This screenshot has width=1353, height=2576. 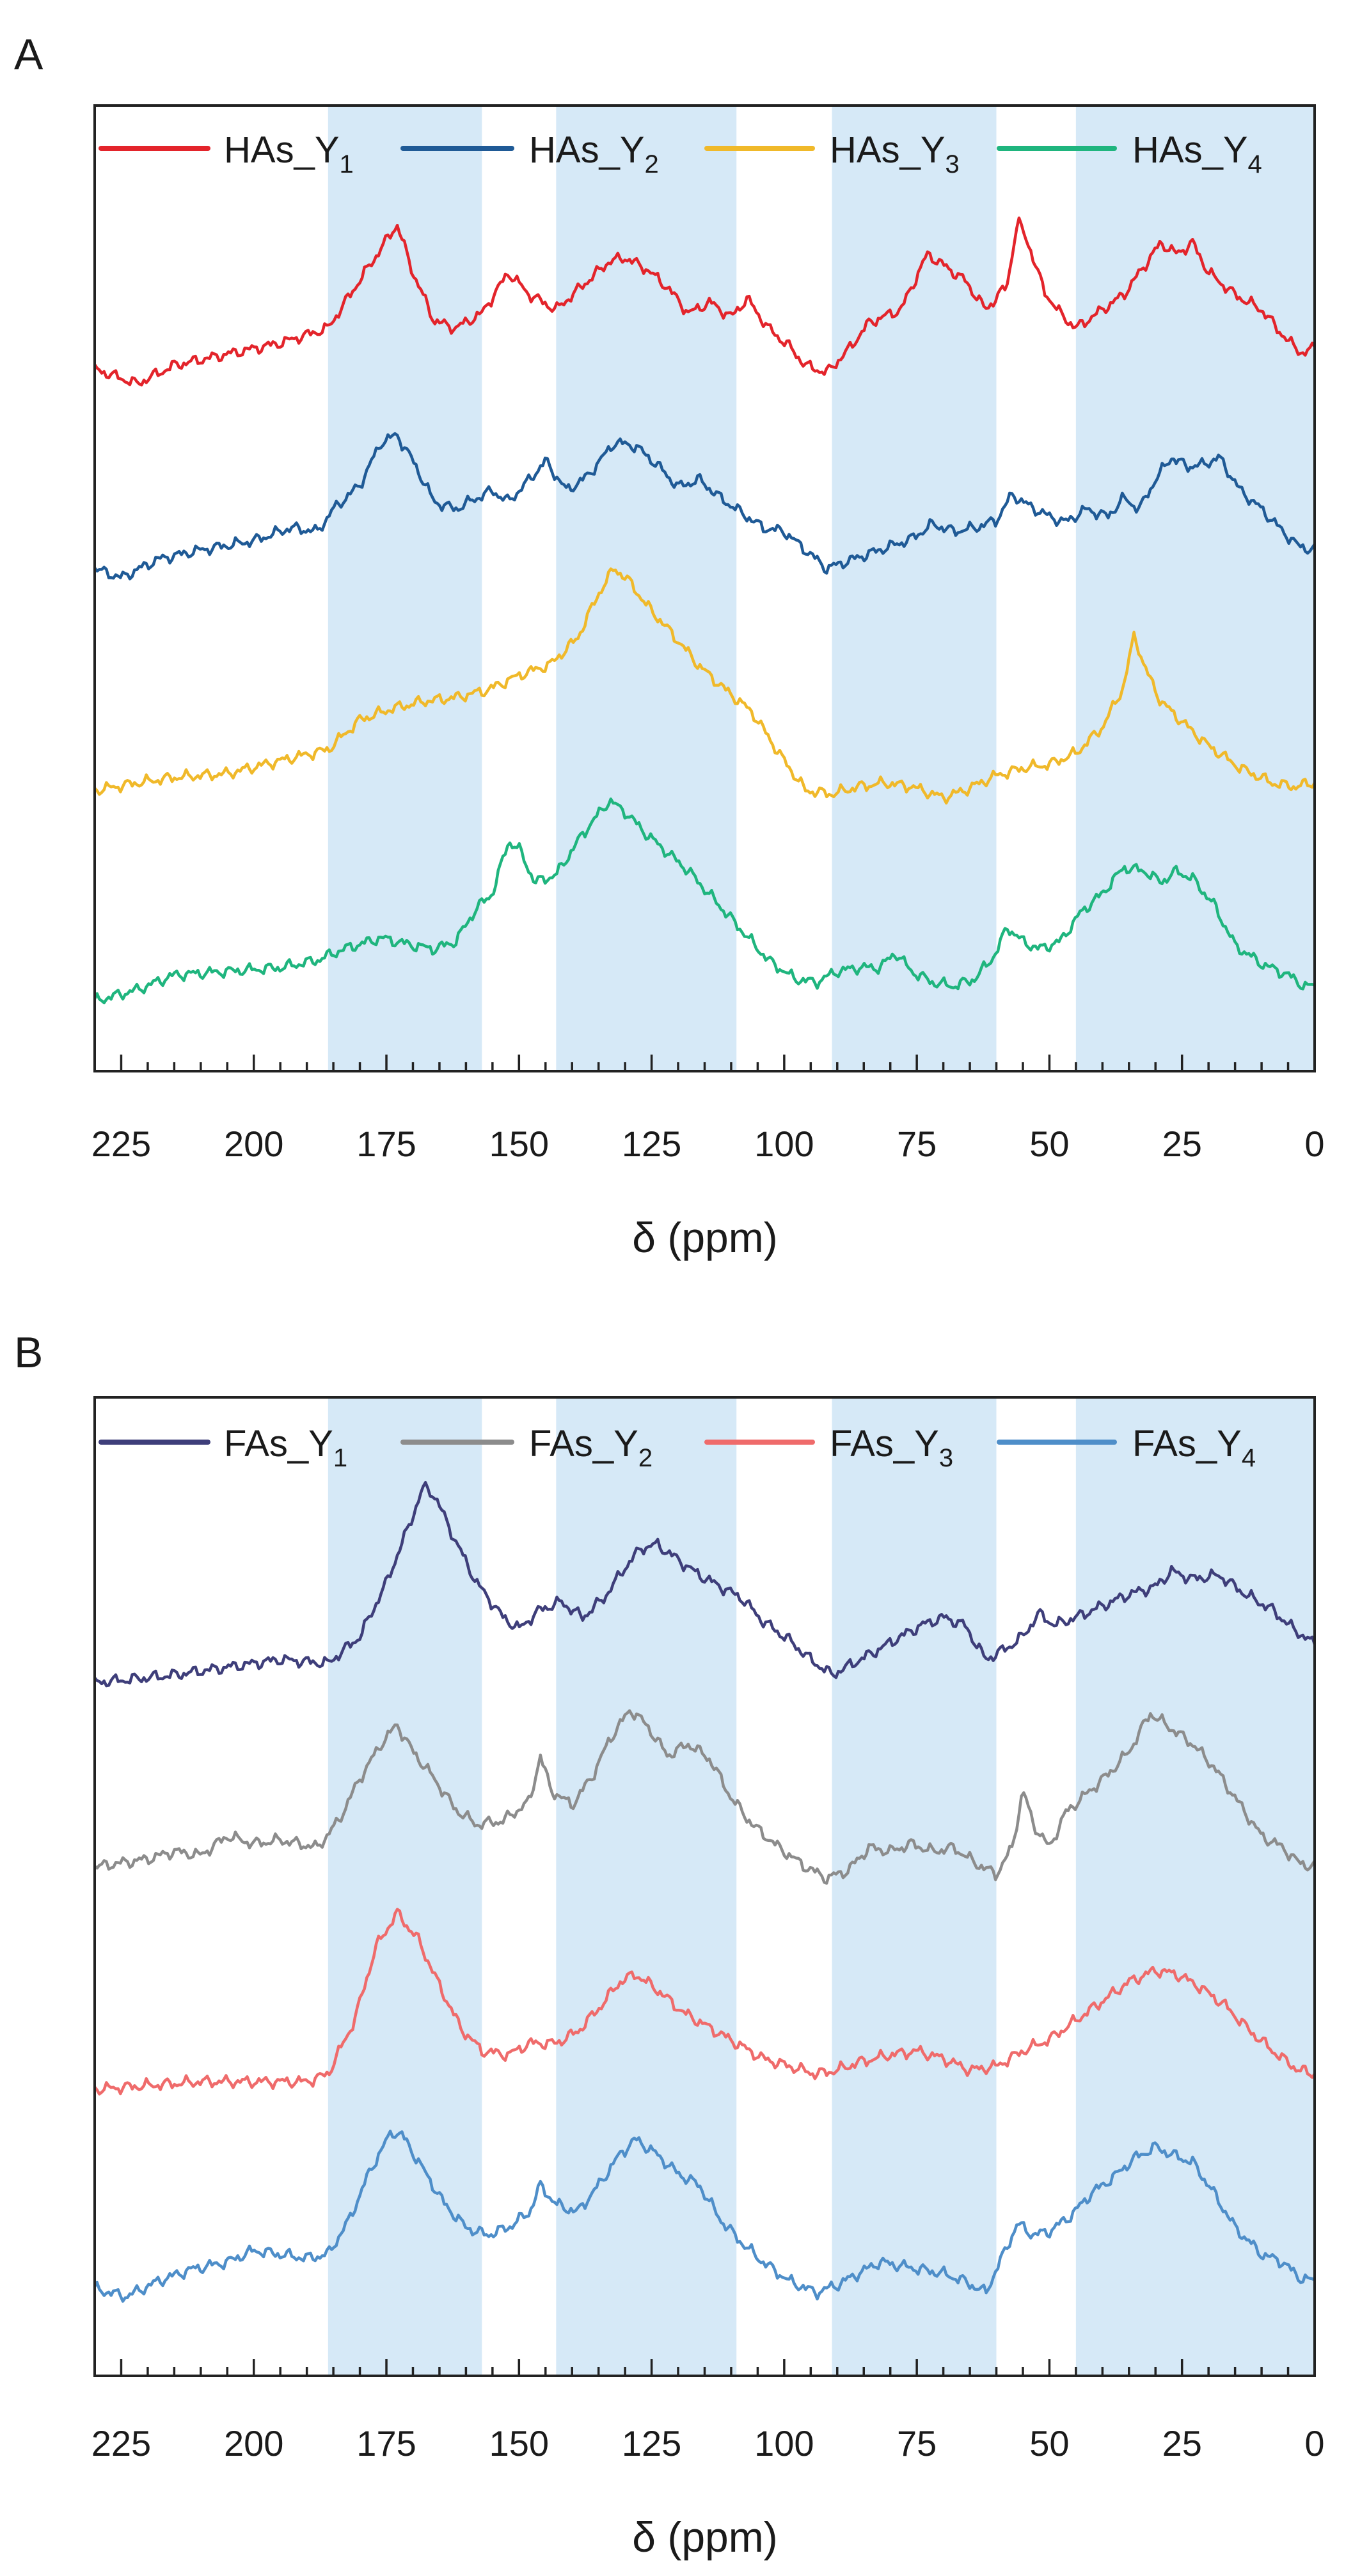 I want to click on spectrum-line-fas-y4, so click(x=704, y=2216).